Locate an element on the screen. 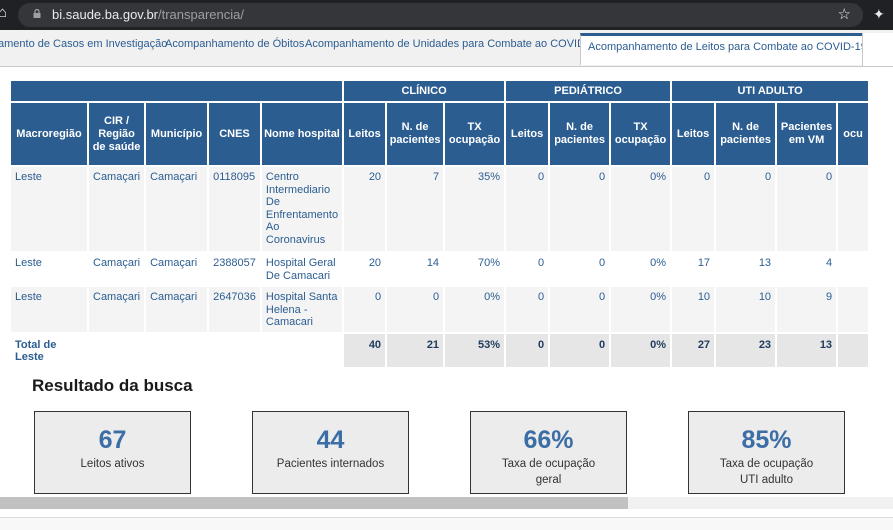  home-icon: ⌂ is located at coordinates (4, 12).